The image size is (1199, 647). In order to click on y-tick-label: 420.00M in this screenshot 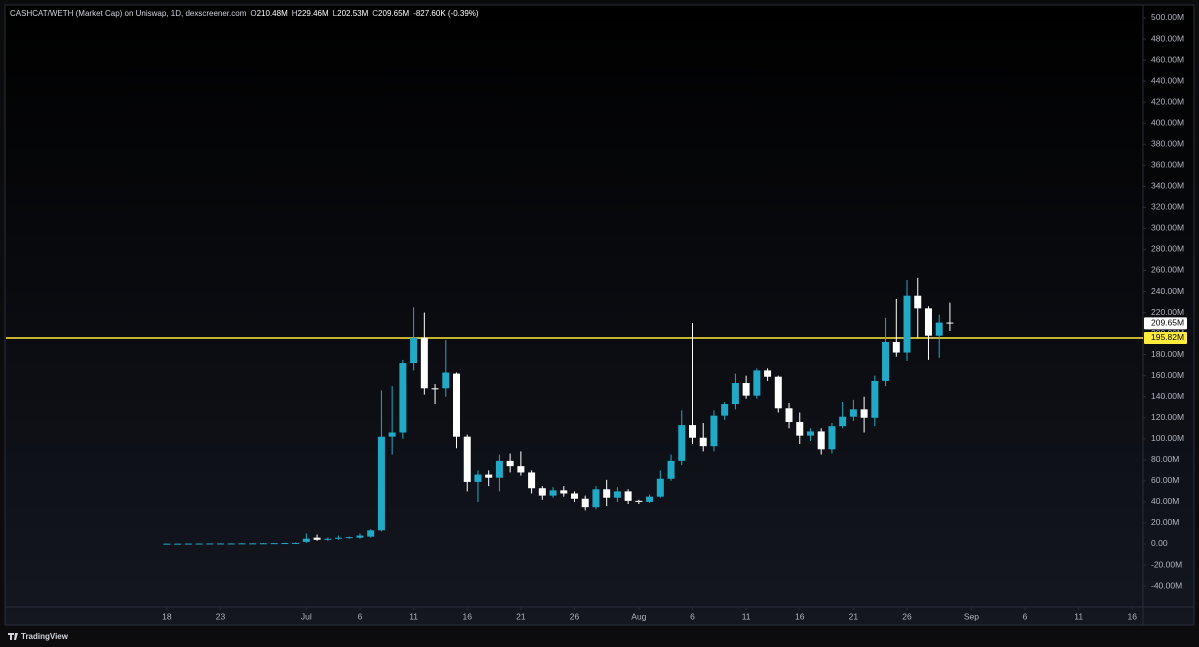, I will do `click(1167, 101)`.